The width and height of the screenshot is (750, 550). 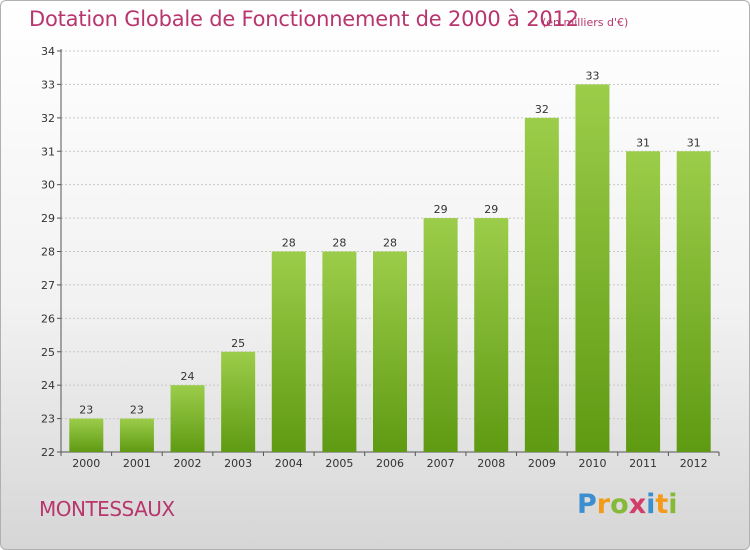 What do you see at coordinates (627, 504) in the screenshot?
I see `proxiti-logo: Proxiti` at bounding box center [627, 504].